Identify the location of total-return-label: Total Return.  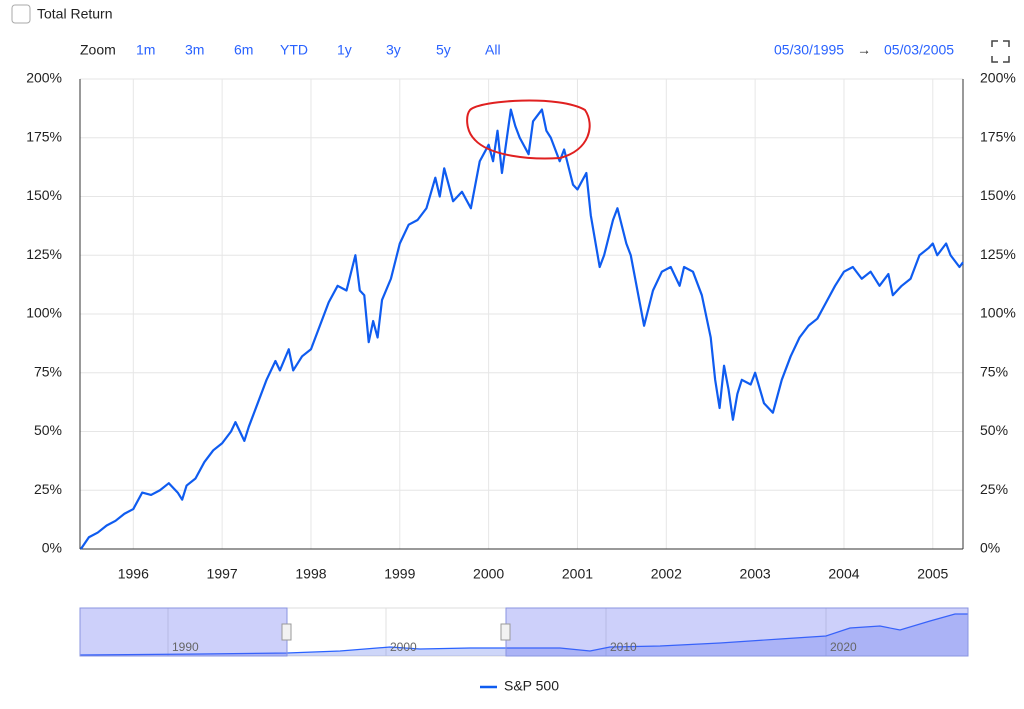
(74, 14).